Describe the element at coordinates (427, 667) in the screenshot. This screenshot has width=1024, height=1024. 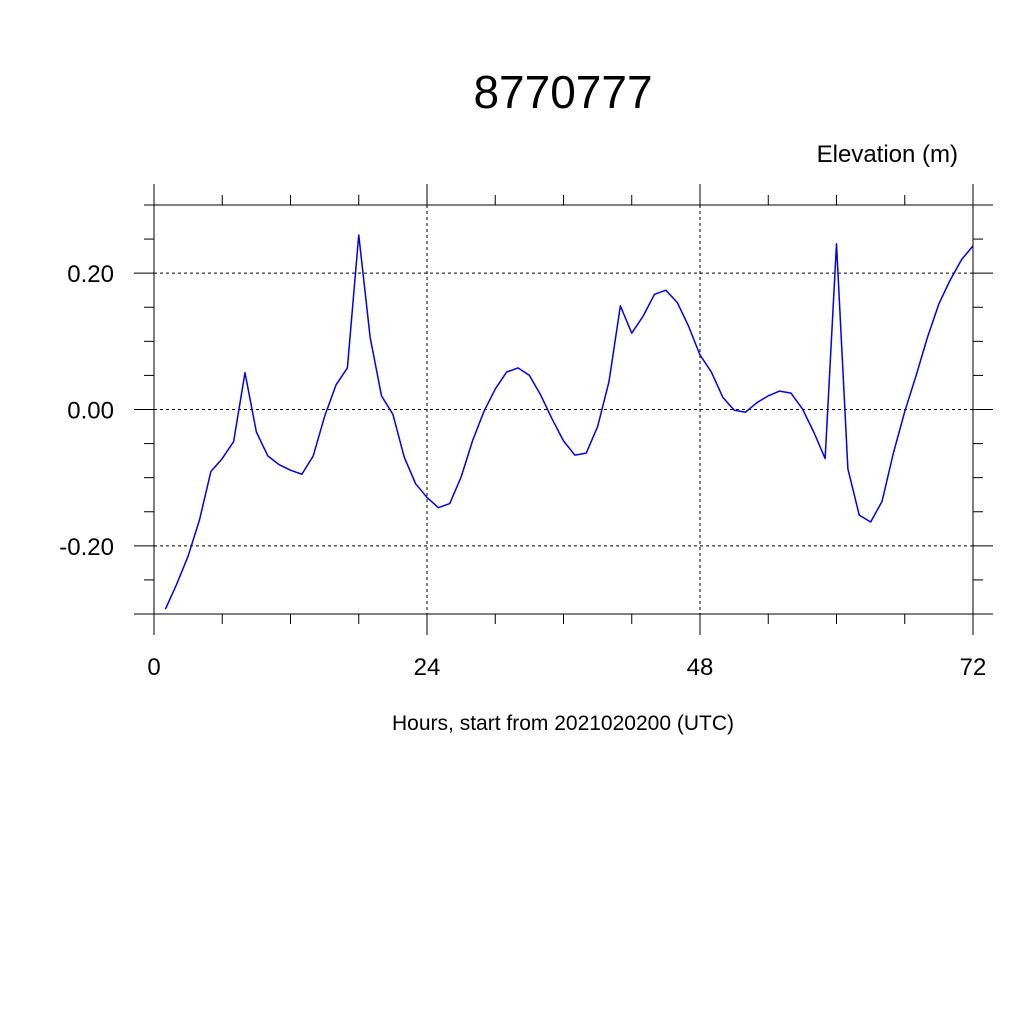
I see `x-tick-label: 24` at that location.